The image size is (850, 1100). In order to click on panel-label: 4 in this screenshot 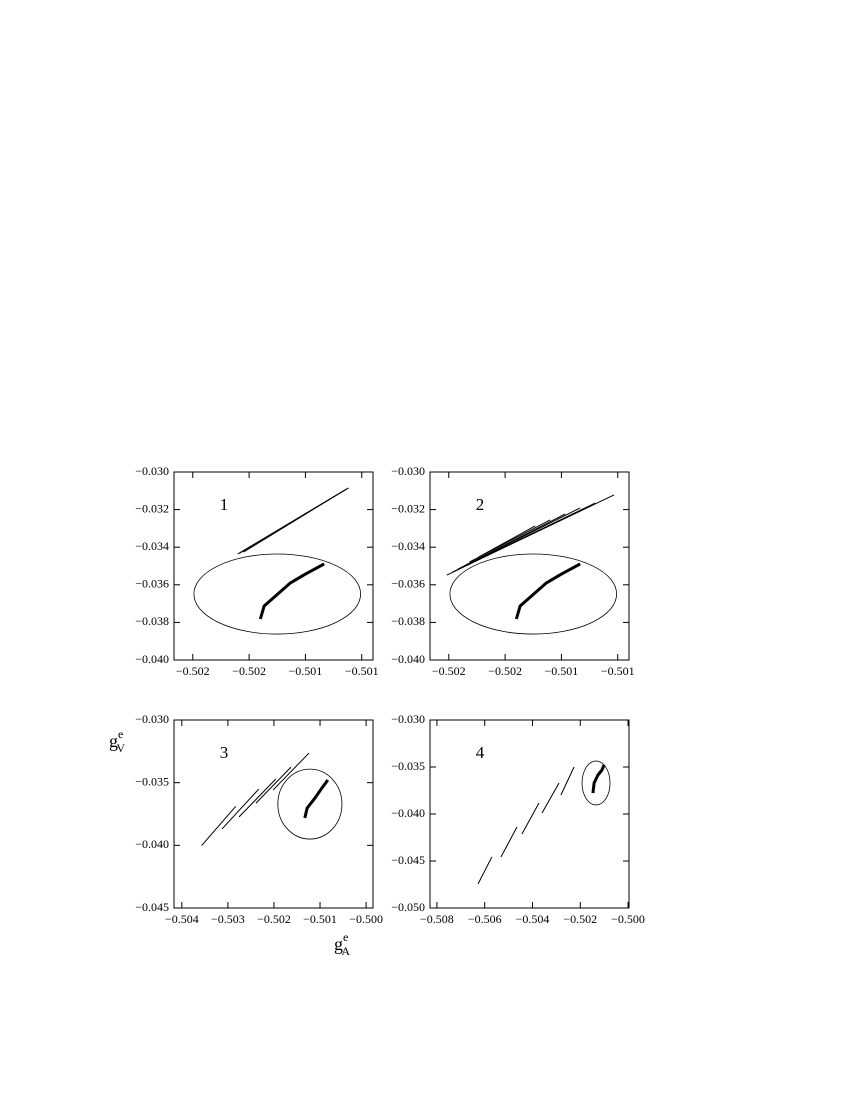, I will do `click(480, 752)`.